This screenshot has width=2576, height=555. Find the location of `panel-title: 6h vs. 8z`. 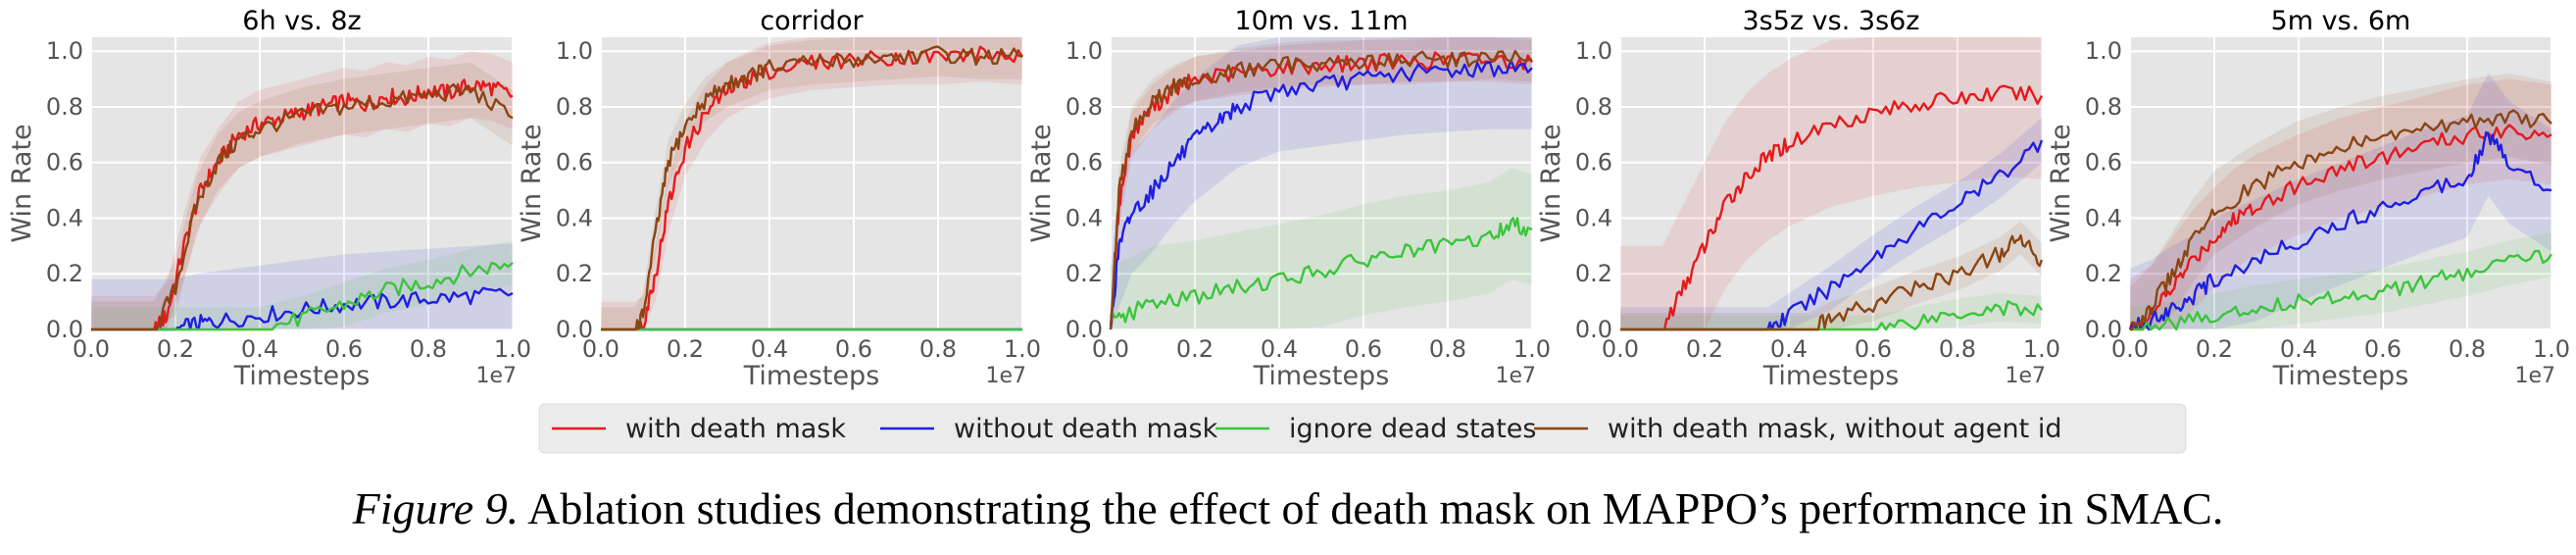

panel-title: 6h vs. 8z is located at coordinates (301, 21).